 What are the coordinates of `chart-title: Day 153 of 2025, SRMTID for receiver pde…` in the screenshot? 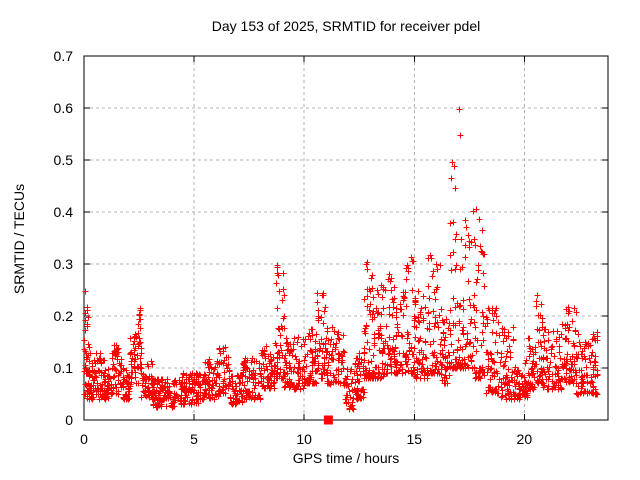 It's located at (346, 26).